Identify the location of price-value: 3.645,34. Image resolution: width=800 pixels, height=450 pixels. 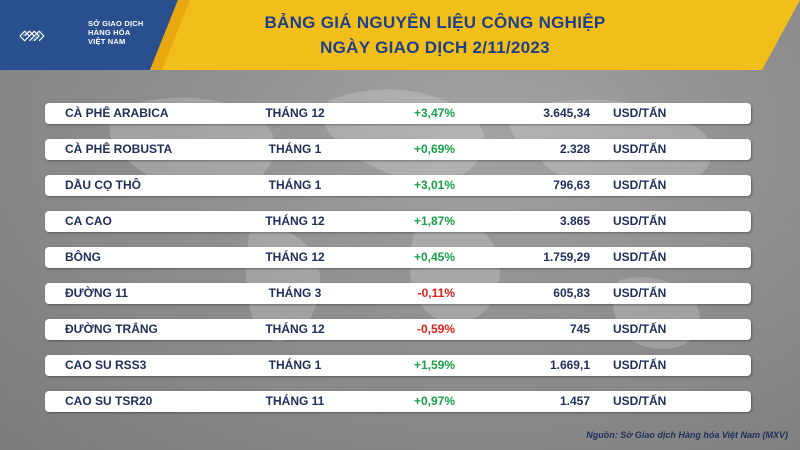
(566, 113).